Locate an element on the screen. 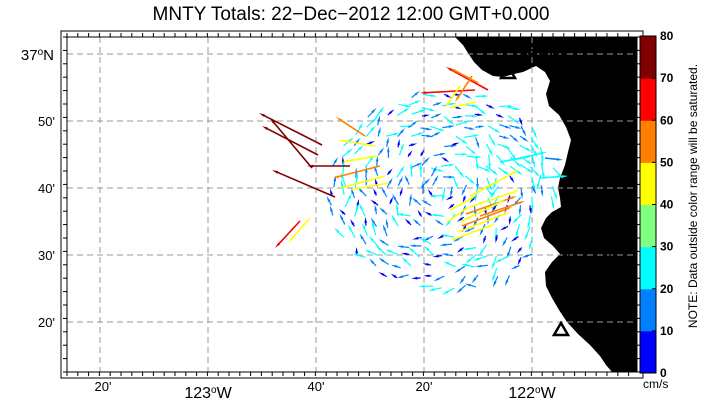  colorbar-tick-label: 0 is located at coordinates (663, 373).